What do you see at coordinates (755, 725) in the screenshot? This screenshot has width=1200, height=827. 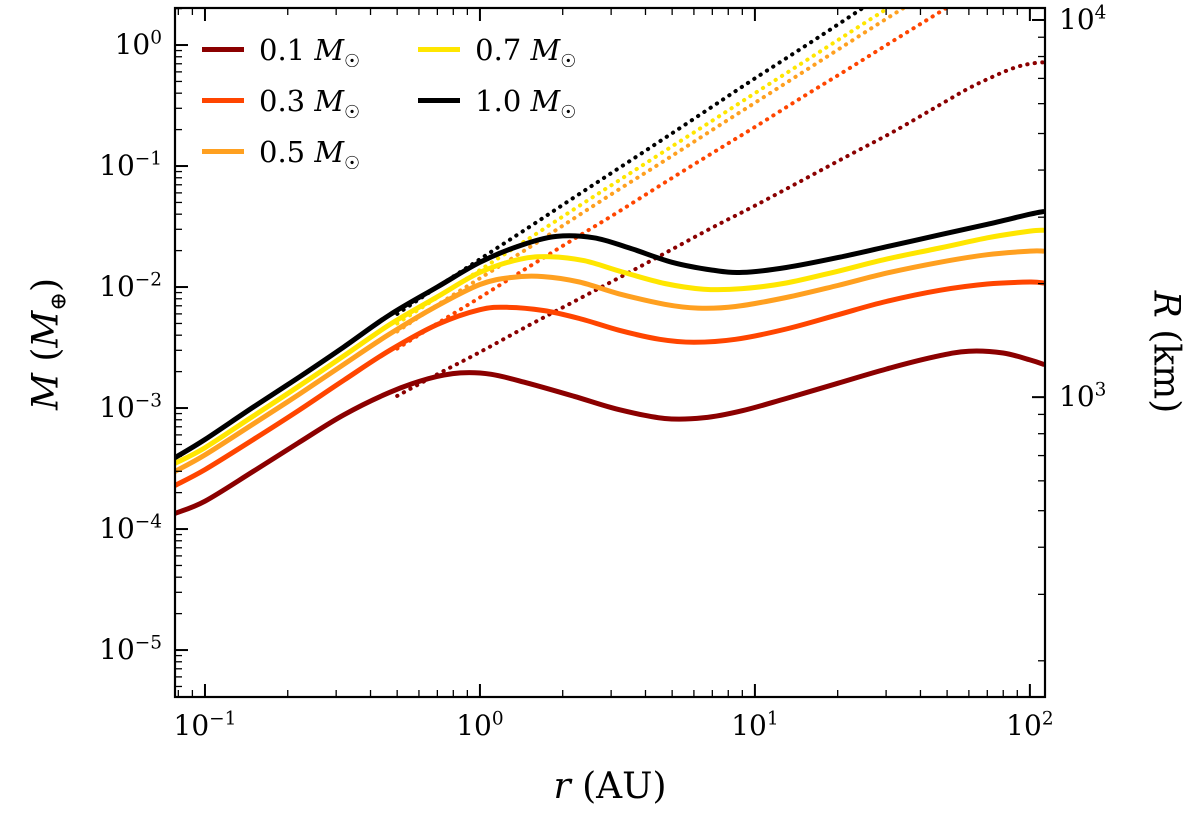 I see `x-tick-label: 10¹` at bounding box center [755, 725].